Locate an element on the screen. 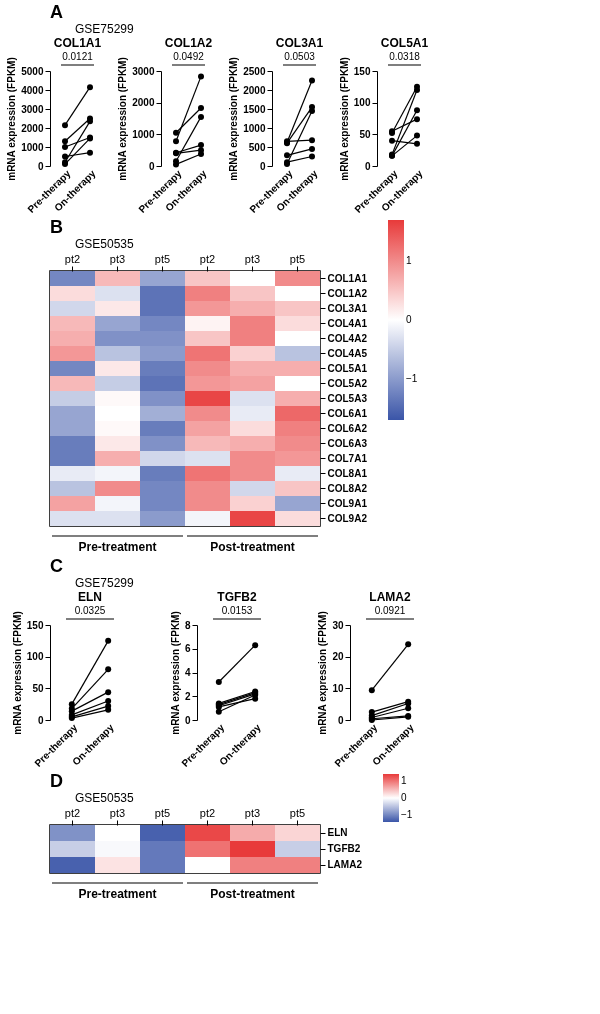  chart-title: COL5A1 is located at coordinates (404, 43).